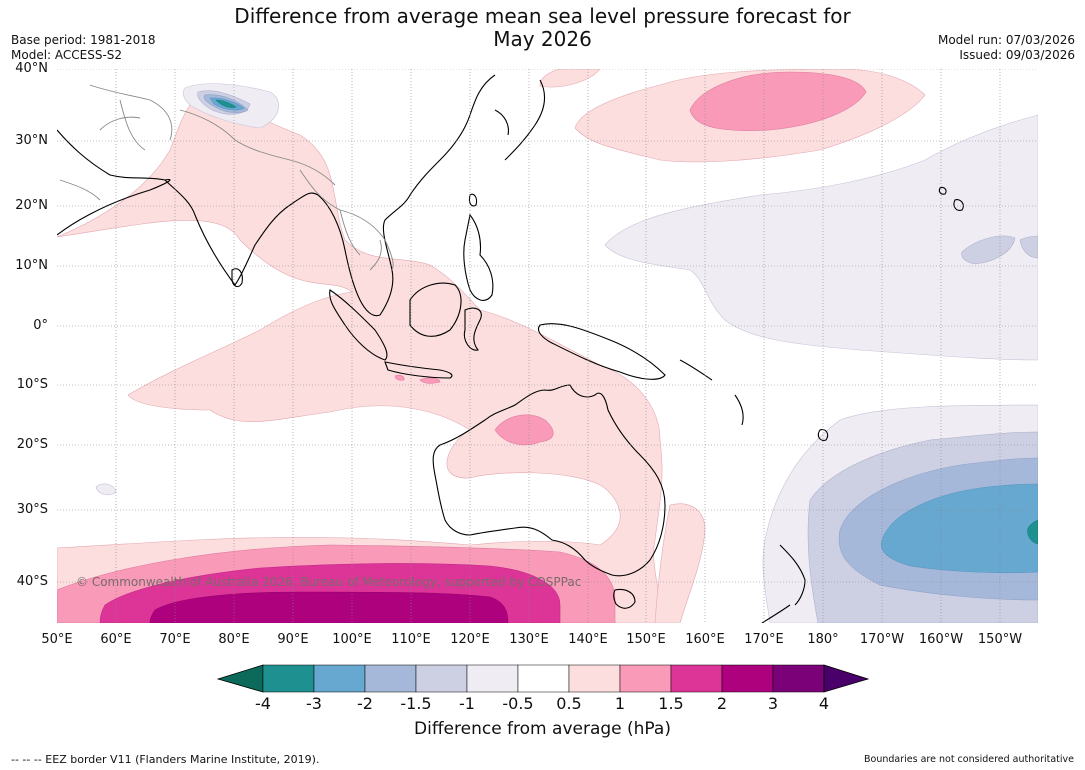 This screenshot has width=1085, height=770. What do you see at coordinates (773, 703) in the screenshot?
I see `colorbar-tick: 3` at bounding box center [773, 703].